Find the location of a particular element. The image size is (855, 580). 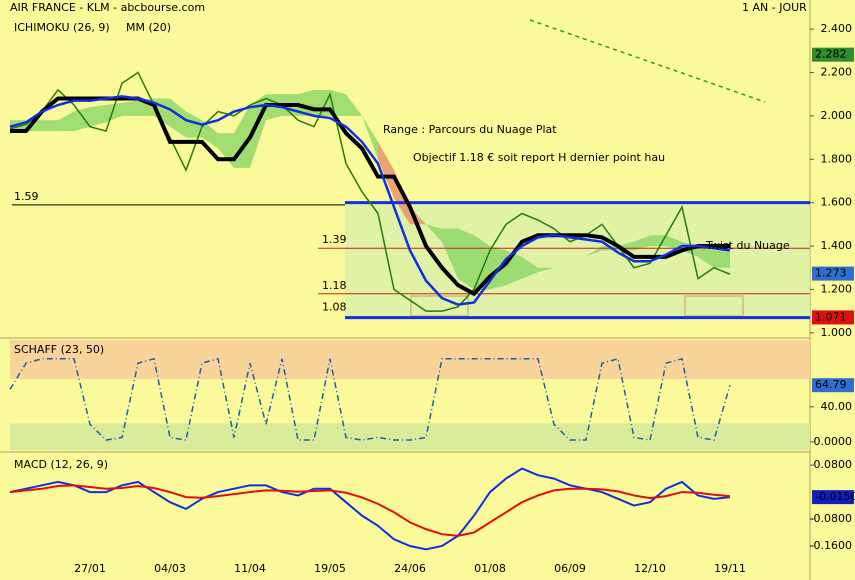

level-label: 1.08 is located at coordinates (334, 306).